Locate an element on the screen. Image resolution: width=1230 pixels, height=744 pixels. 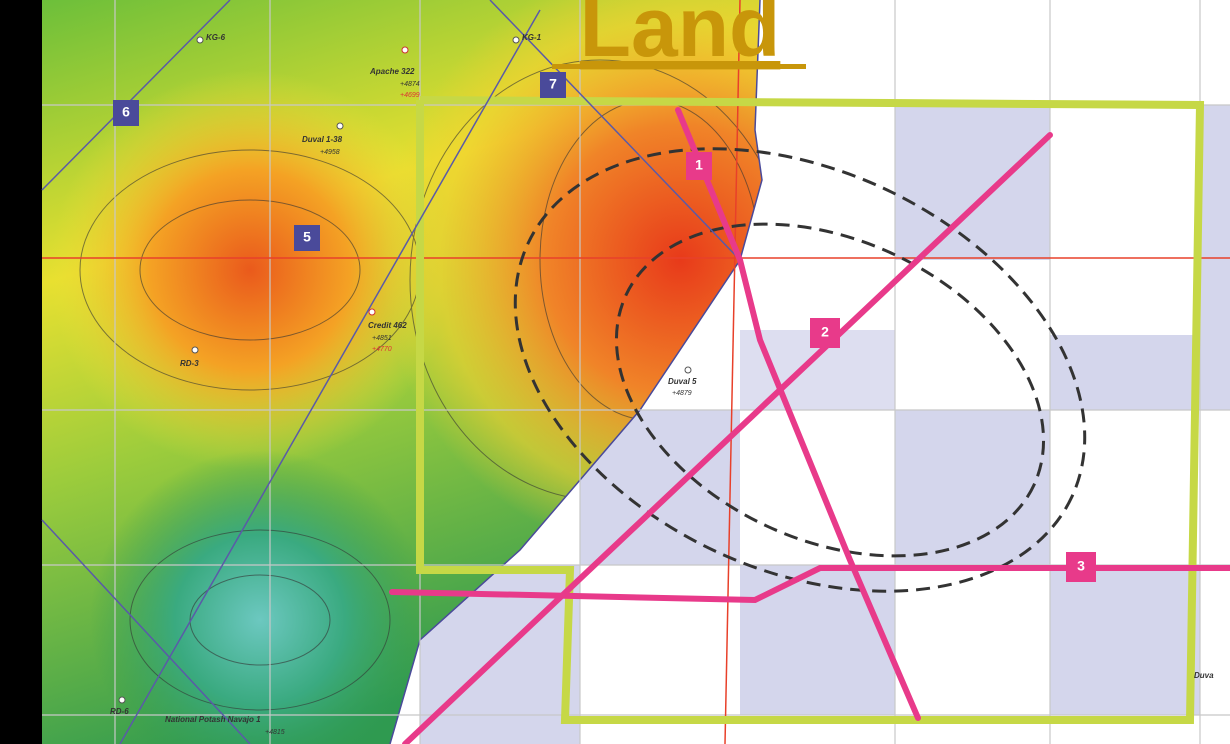
well-depth: +4879 is located at coordinates (682, 393).